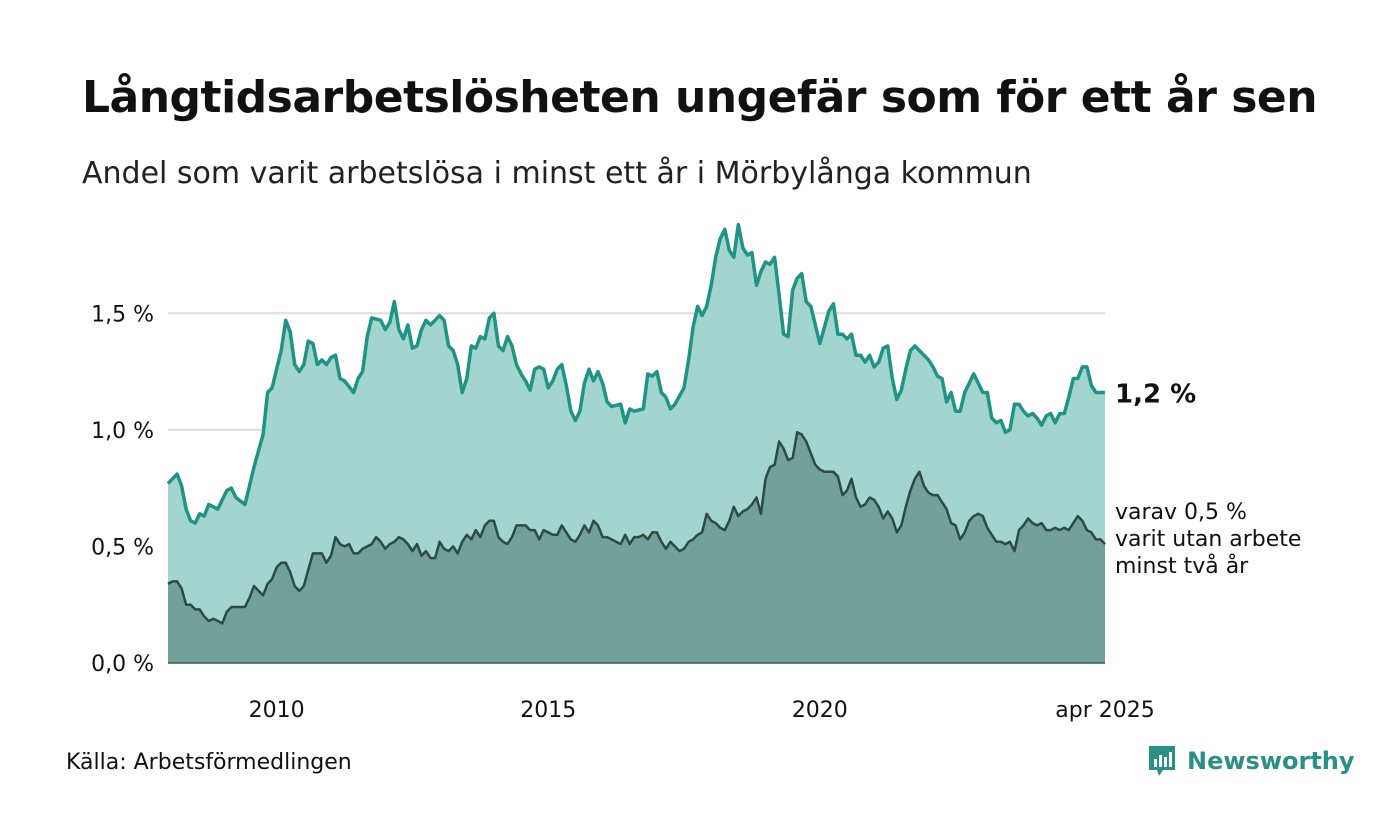 The image size is (1400, 840). What do you see at coordinates (1182, 566) in the screenshot?
I see `sub-series-end-label: minst två år` at bounding box center [1182, 566].